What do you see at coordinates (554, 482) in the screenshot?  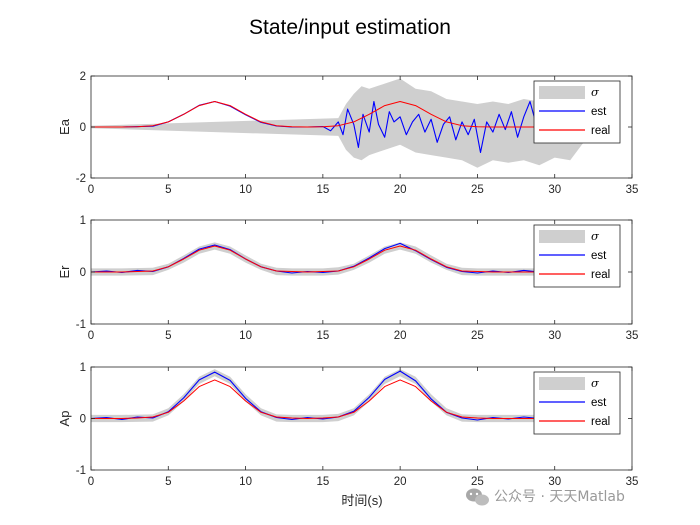 I see `panel-ap-xtick-label: 30` at bounding box center [554, 482].